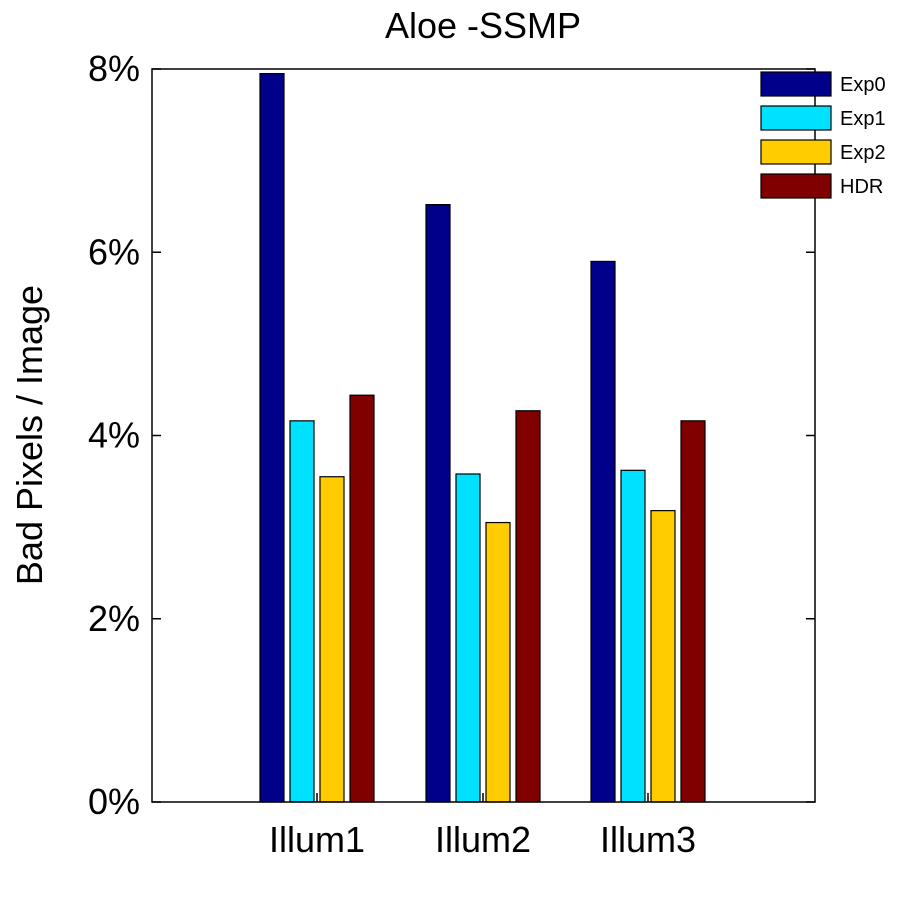 This screenshot has width=901, height=901. Describe the element at coordinates (693, 611) in the screenshot. I see `bar-hdr-illum3` at that location.